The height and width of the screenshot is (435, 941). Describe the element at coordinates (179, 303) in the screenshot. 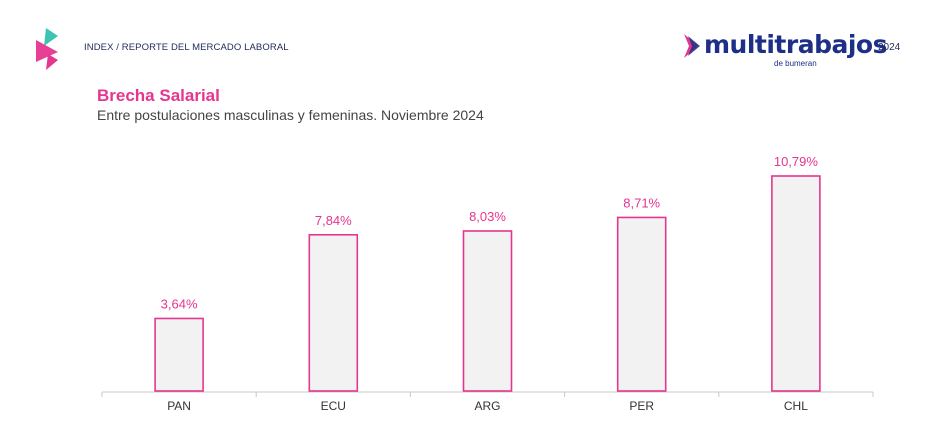

I see `bar-value-label: 3,64%` at that location.